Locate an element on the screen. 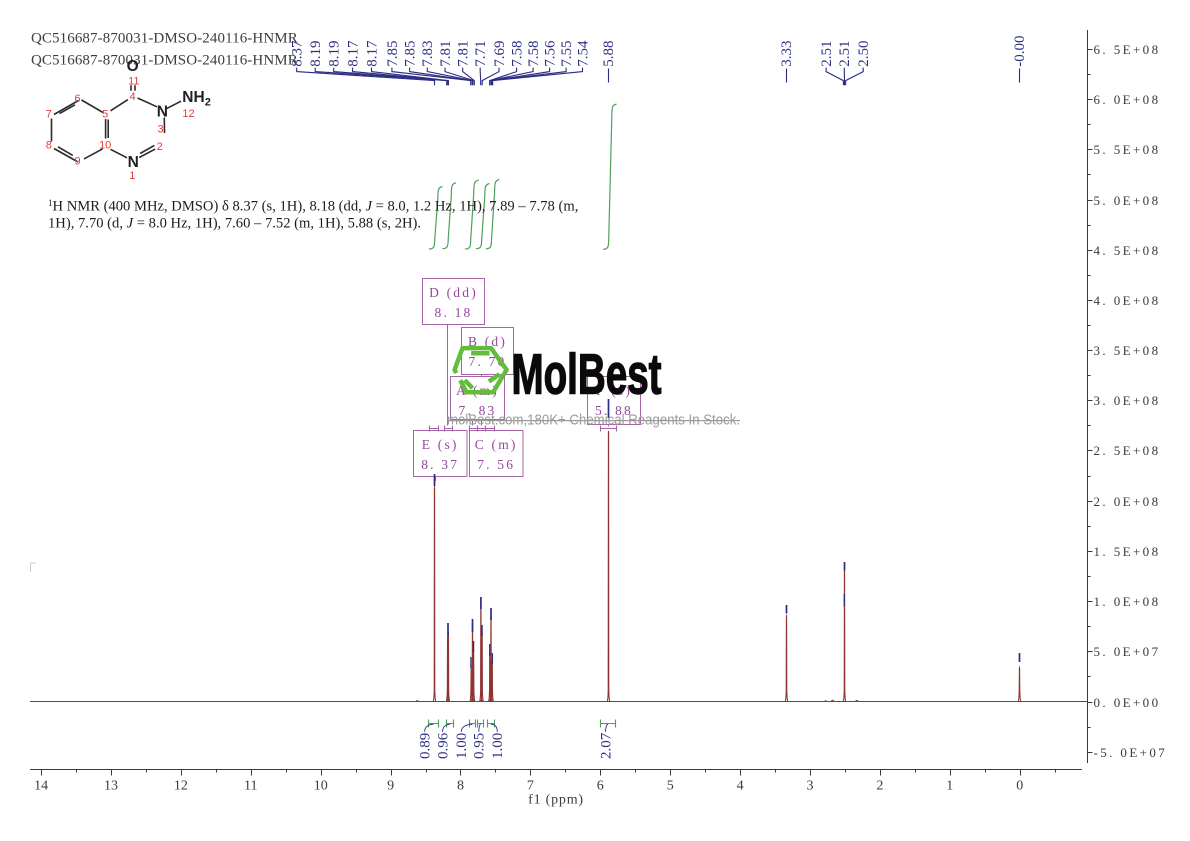  svg-text: 7. 56 is located at coordinates (496, 464).